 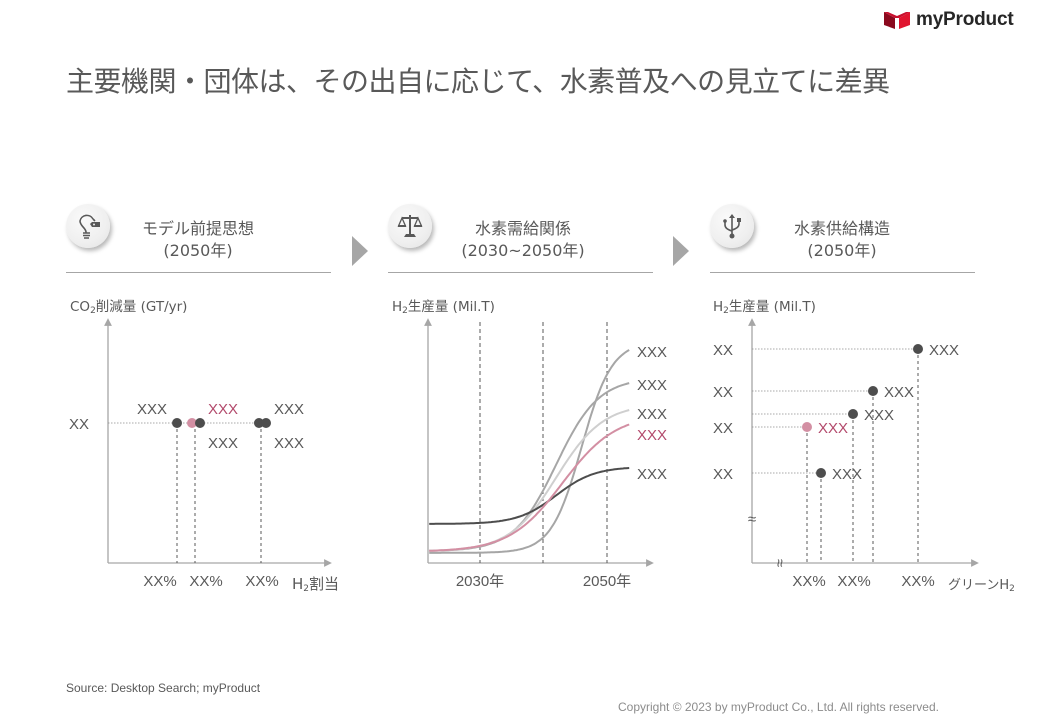 What do you see at coordinates (779, 563) in the screenshot?
I see `x-axis-break-icon: ≈` at bounding box center [779, 563].